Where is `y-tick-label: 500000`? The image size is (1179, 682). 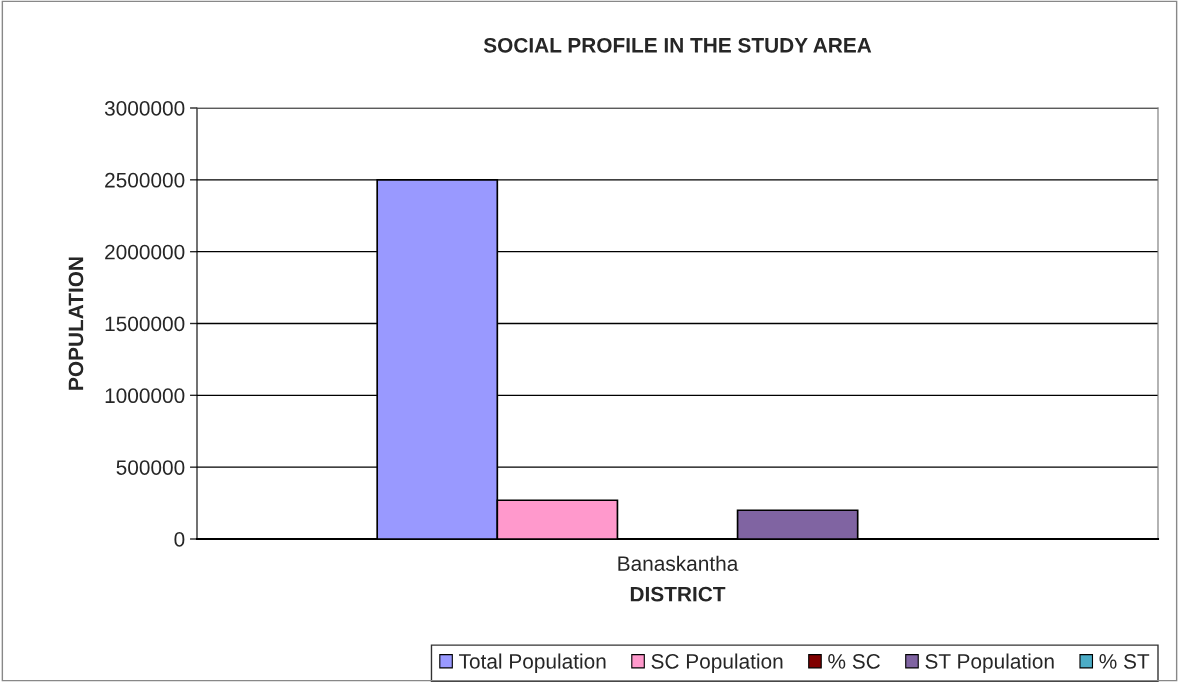
y-tick-label: 500000 is located at coordinates (150, 467).